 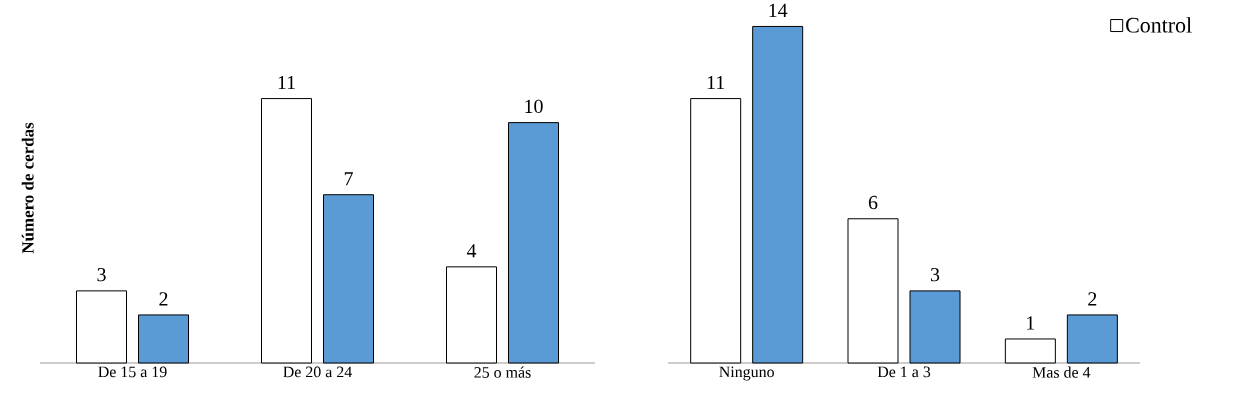 What do you see at coordinates (348, 179) in the screenshot?
I see `data-label: 7` at bounding box center [348, 179].